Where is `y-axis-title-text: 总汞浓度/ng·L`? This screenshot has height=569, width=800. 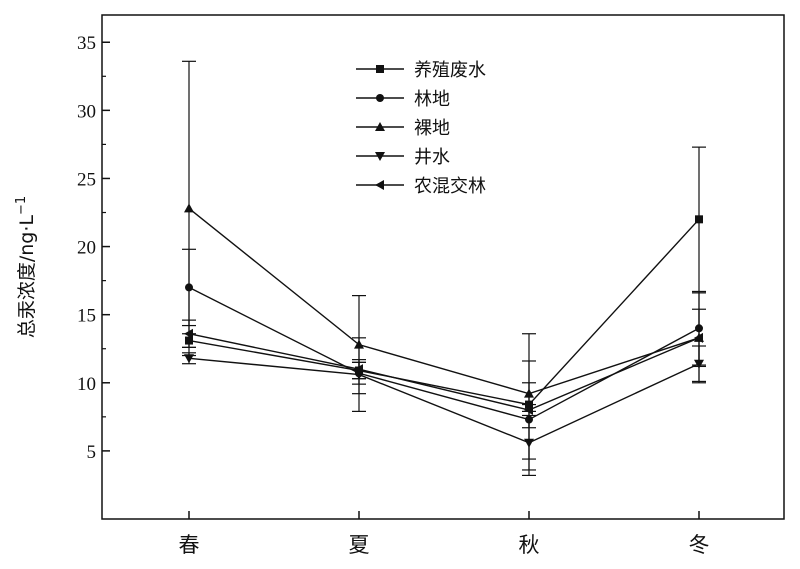
y-axis-title-text: 总汞浓度/ng·L is located at coordinates (27, 277).